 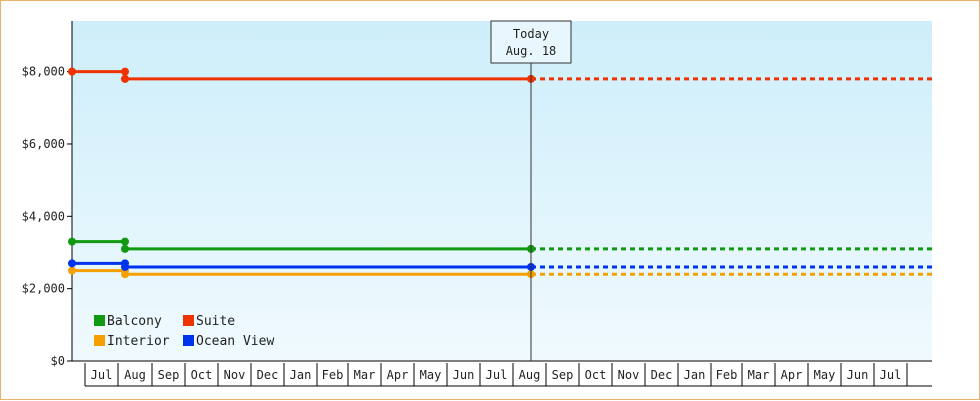 I want to click on y-tick-label: $4,000, so click(x=43, y=216).